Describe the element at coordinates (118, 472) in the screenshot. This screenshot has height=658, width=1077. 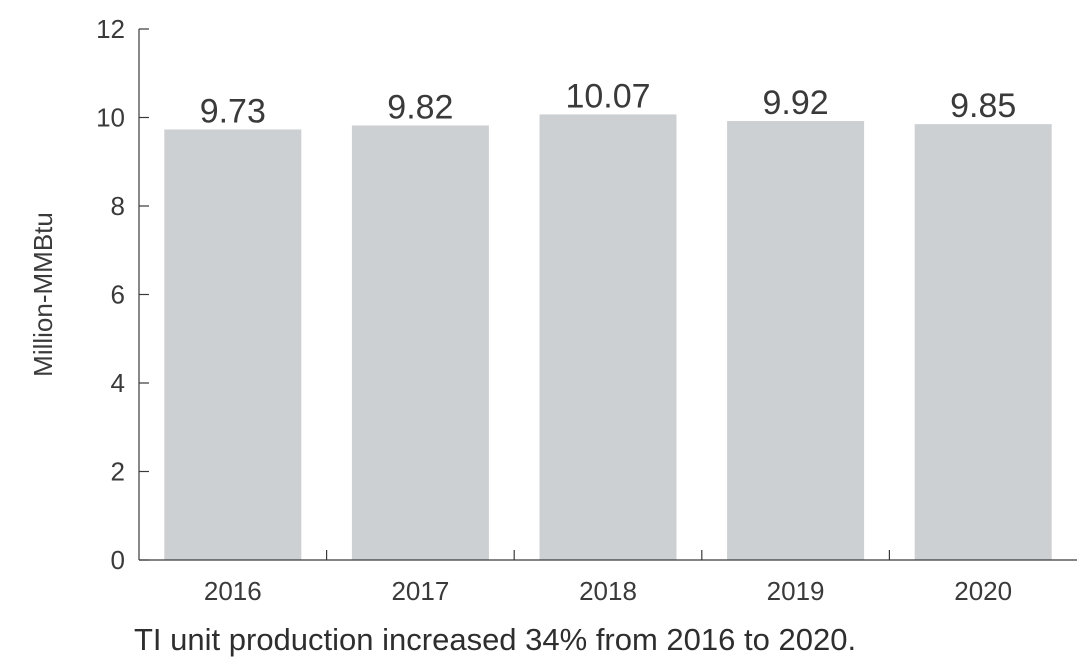
I see `y-tick-label-2: 2` at that location.